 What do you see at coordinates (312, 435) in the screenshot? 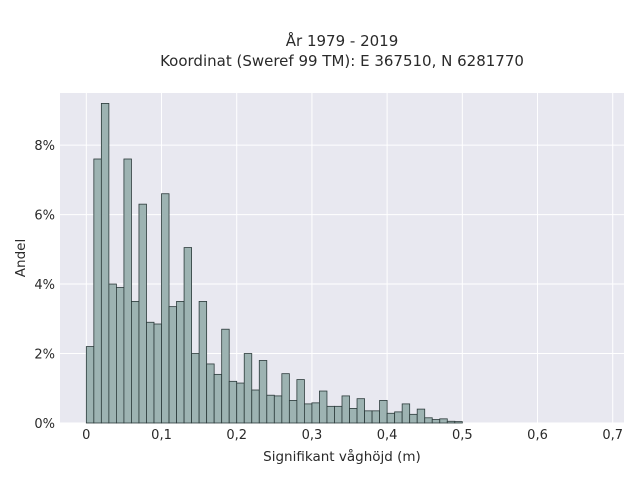
I see `x-tick-label-3: 0,3` at bounding box center [312, 435].